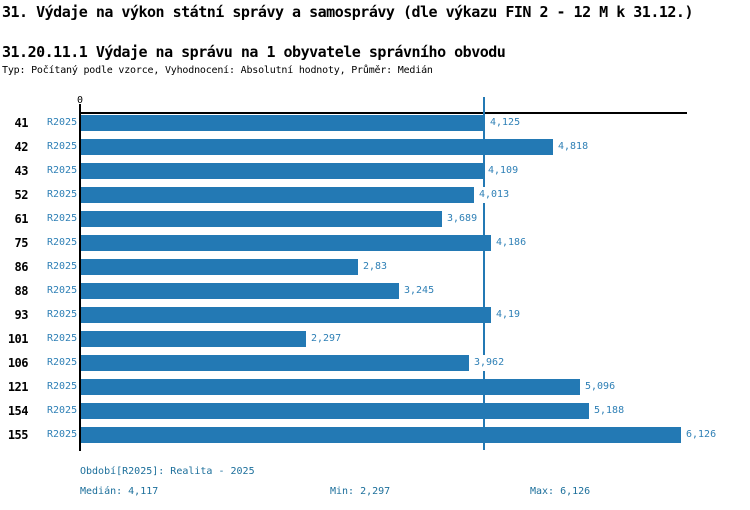  I want to click on value-label: 4,818, so click(573, 147).